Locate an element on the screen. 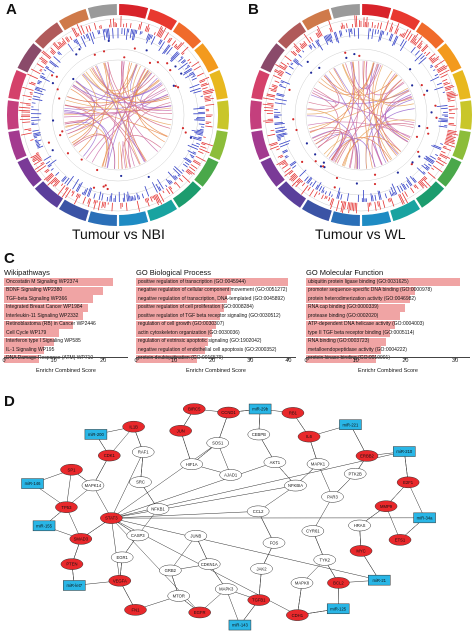 Image resolution: width=474 pixels, height=641 pixels. enrichment-bar: RNA binding (GO:0003723) is located at coordinates (388, 341).